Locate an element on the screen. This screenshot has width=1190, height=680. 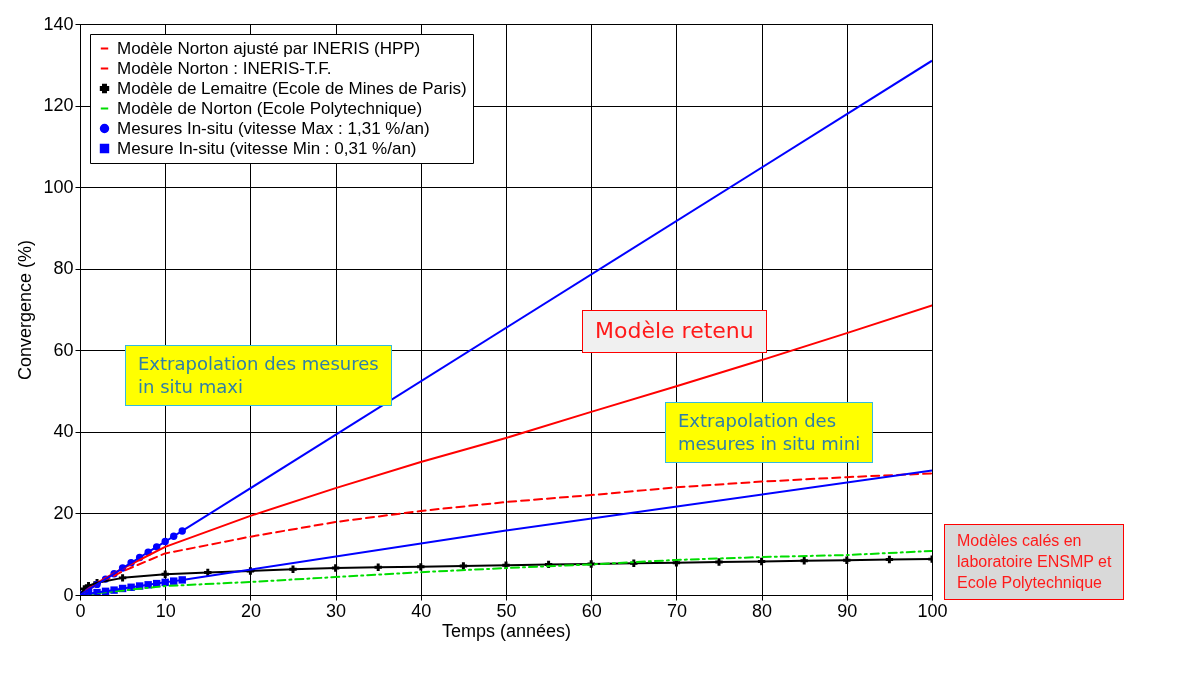
x-tick-label: 70 is located at coordinates (676, 610).